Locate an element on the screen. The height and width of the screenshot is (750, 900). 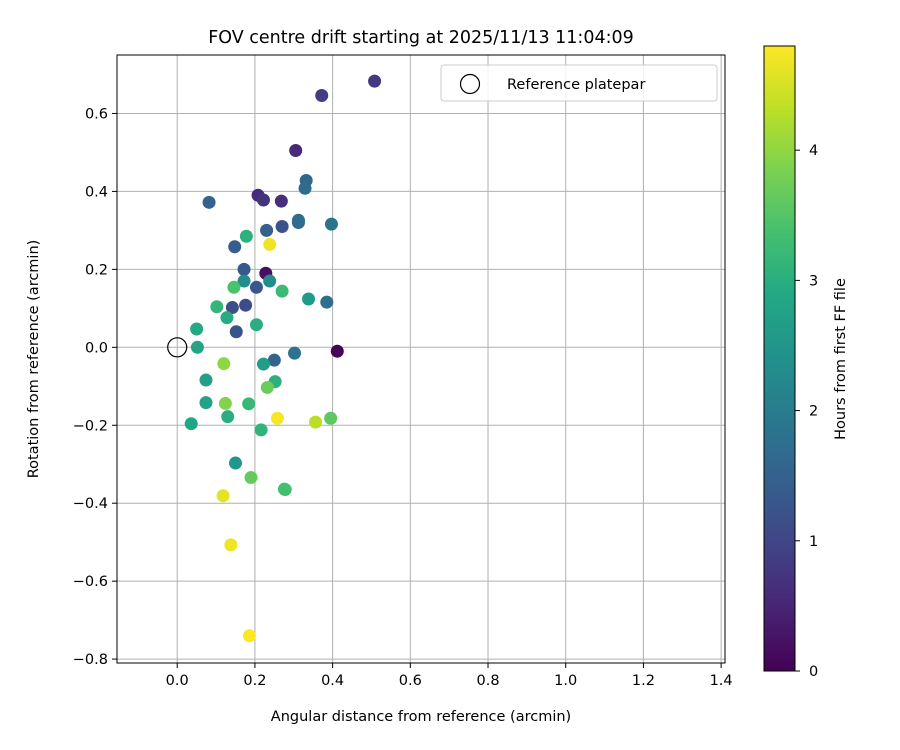
colorbar-tick-label: 3 is located at coordinates (813, 281).